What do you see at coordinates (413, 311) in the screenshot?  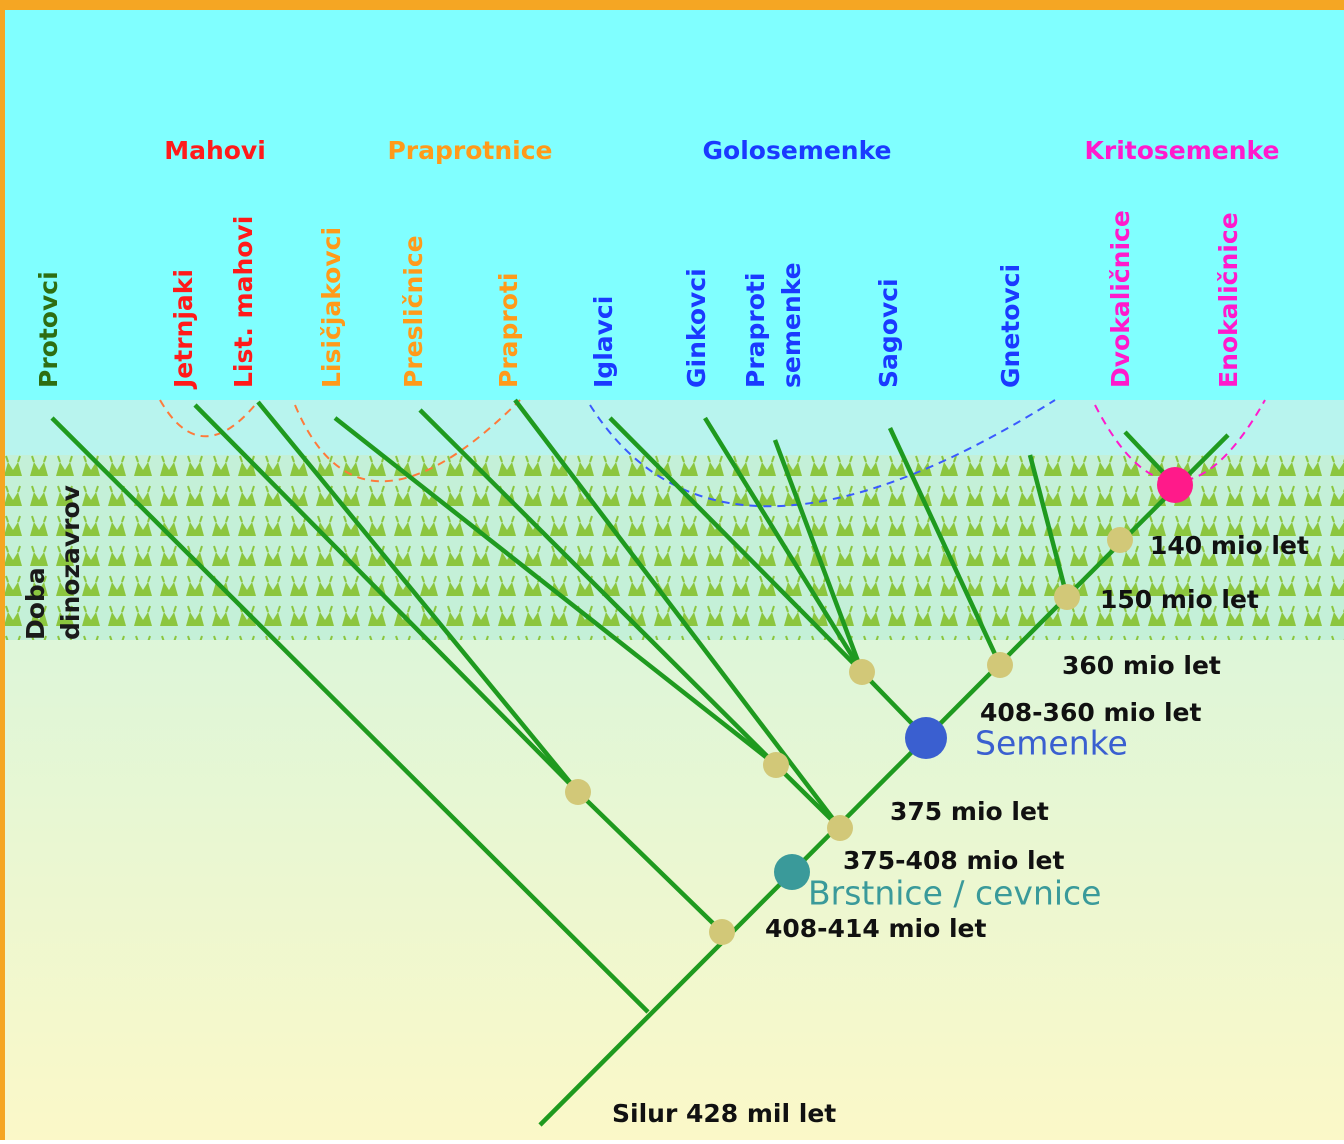 I see `taxon-label: Presličnice` at bounding box center [413, 311].